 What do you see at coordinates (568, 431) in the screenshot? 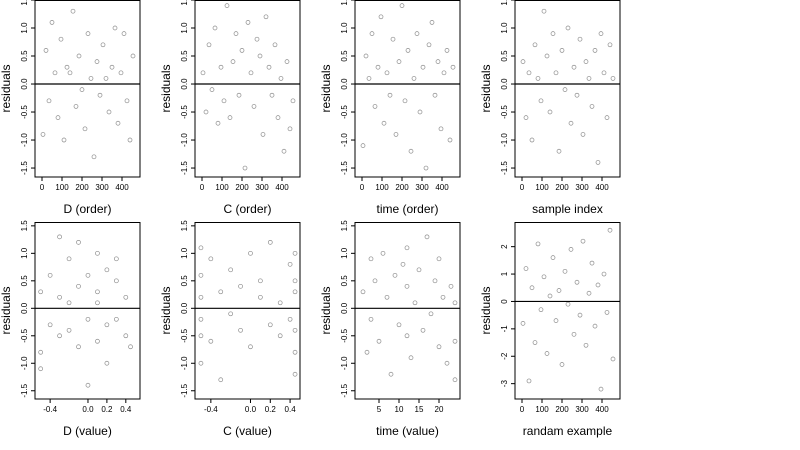
I see `x-axis-label: randam example` at bounding box center [568, 431].